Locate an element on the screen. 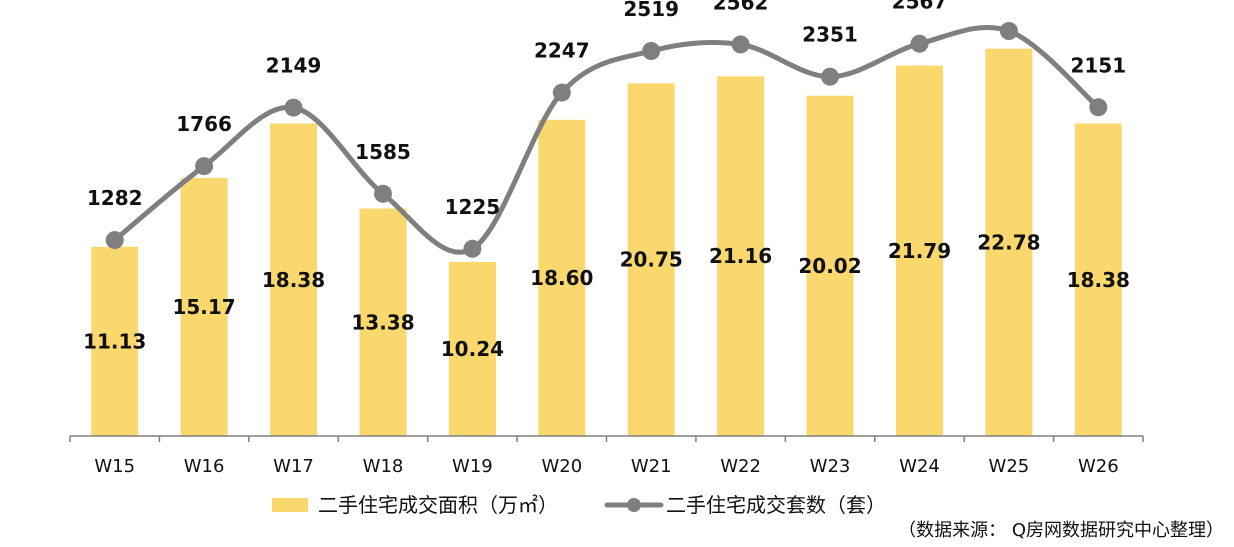 The image size is (1234, 547). bar-label-W24: 21.79 is located at coordinates (919, 251).